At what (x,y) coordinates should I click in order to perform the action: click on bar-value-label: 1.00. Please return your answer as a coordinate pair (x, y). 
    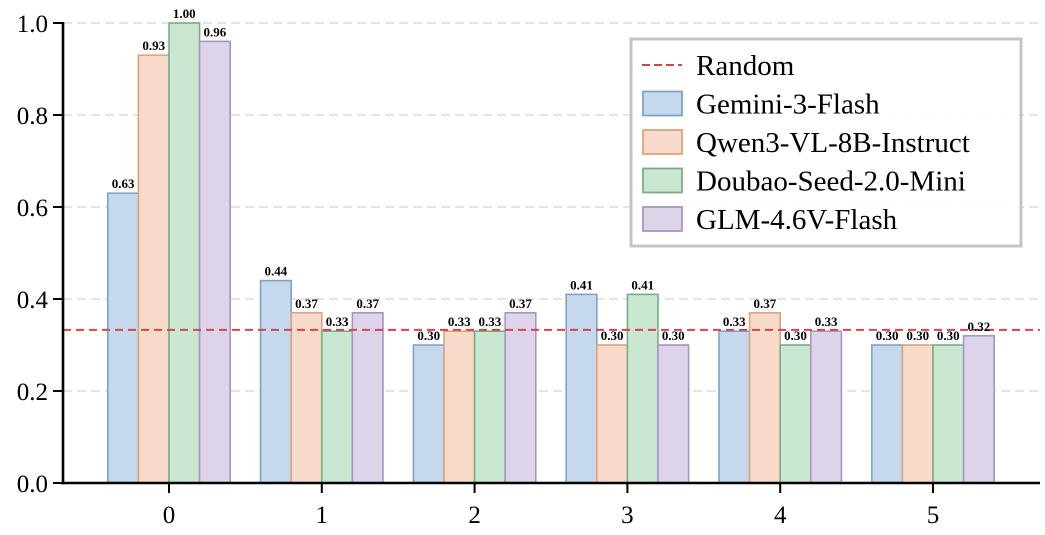
    Looking at the image, I should click on (184, 13).